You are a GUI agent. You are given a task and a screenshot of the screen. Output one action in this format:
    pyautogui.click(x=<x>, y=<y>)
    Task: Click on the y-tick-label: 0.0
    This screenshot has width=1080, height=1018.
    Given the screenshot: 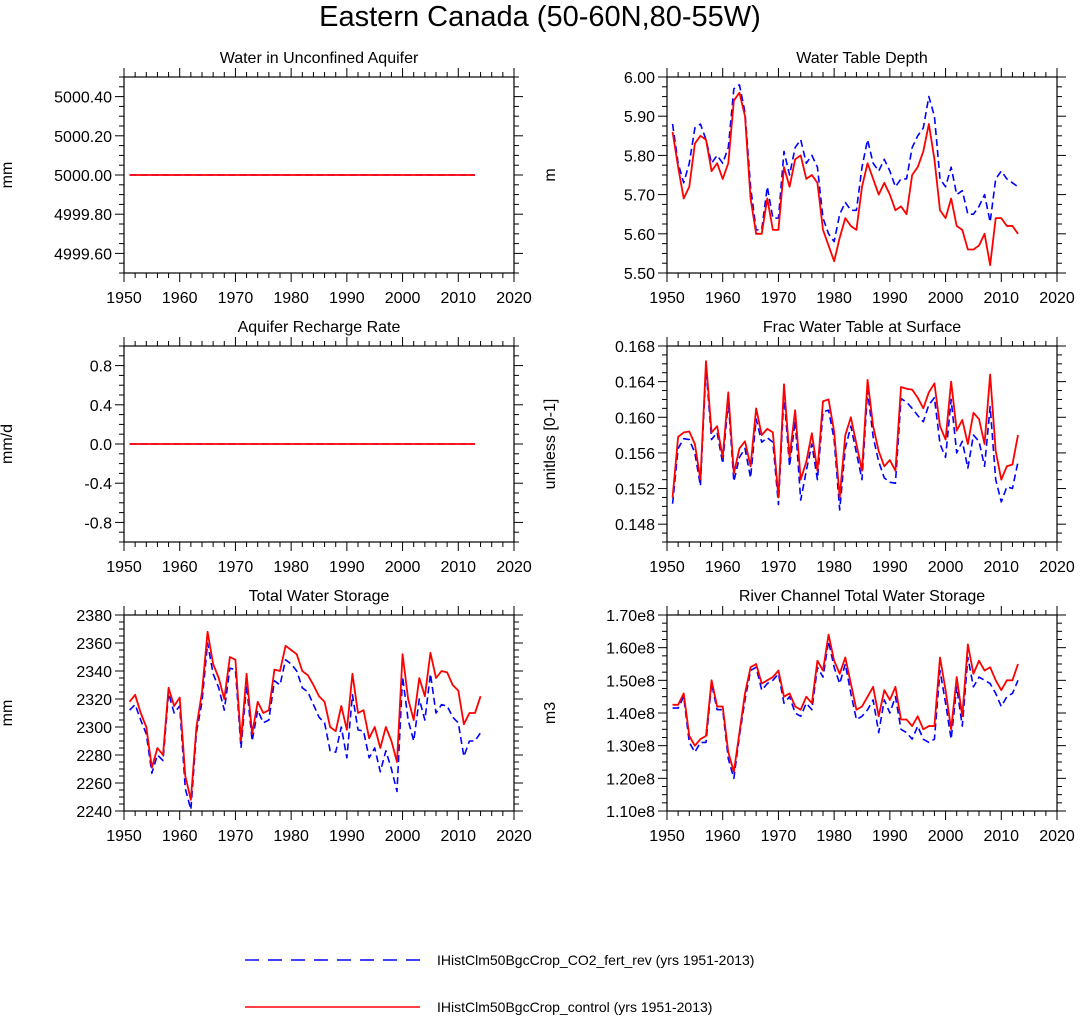 What is the action you would take?
    pyautogui.click(x=101, y=445)
    